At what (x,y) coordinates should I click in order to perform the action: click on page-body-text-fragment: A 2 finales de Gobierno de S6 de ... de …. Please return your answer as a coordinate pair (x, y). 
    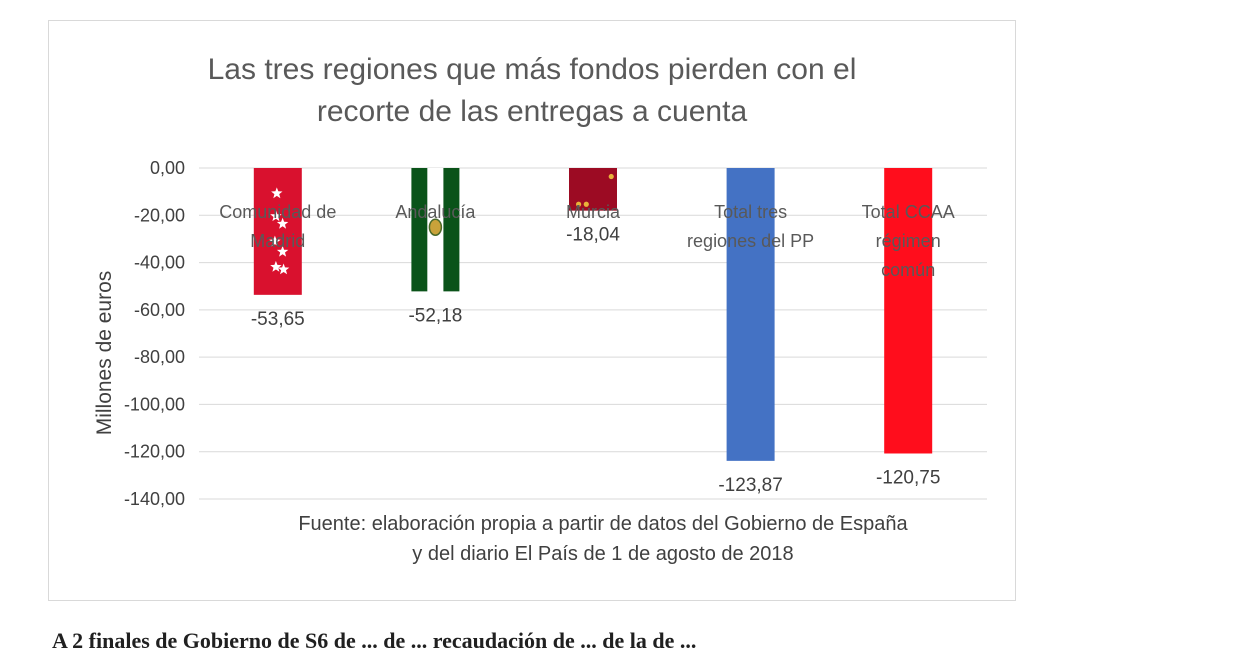
    Looking at the image, I should click on (374, 638).